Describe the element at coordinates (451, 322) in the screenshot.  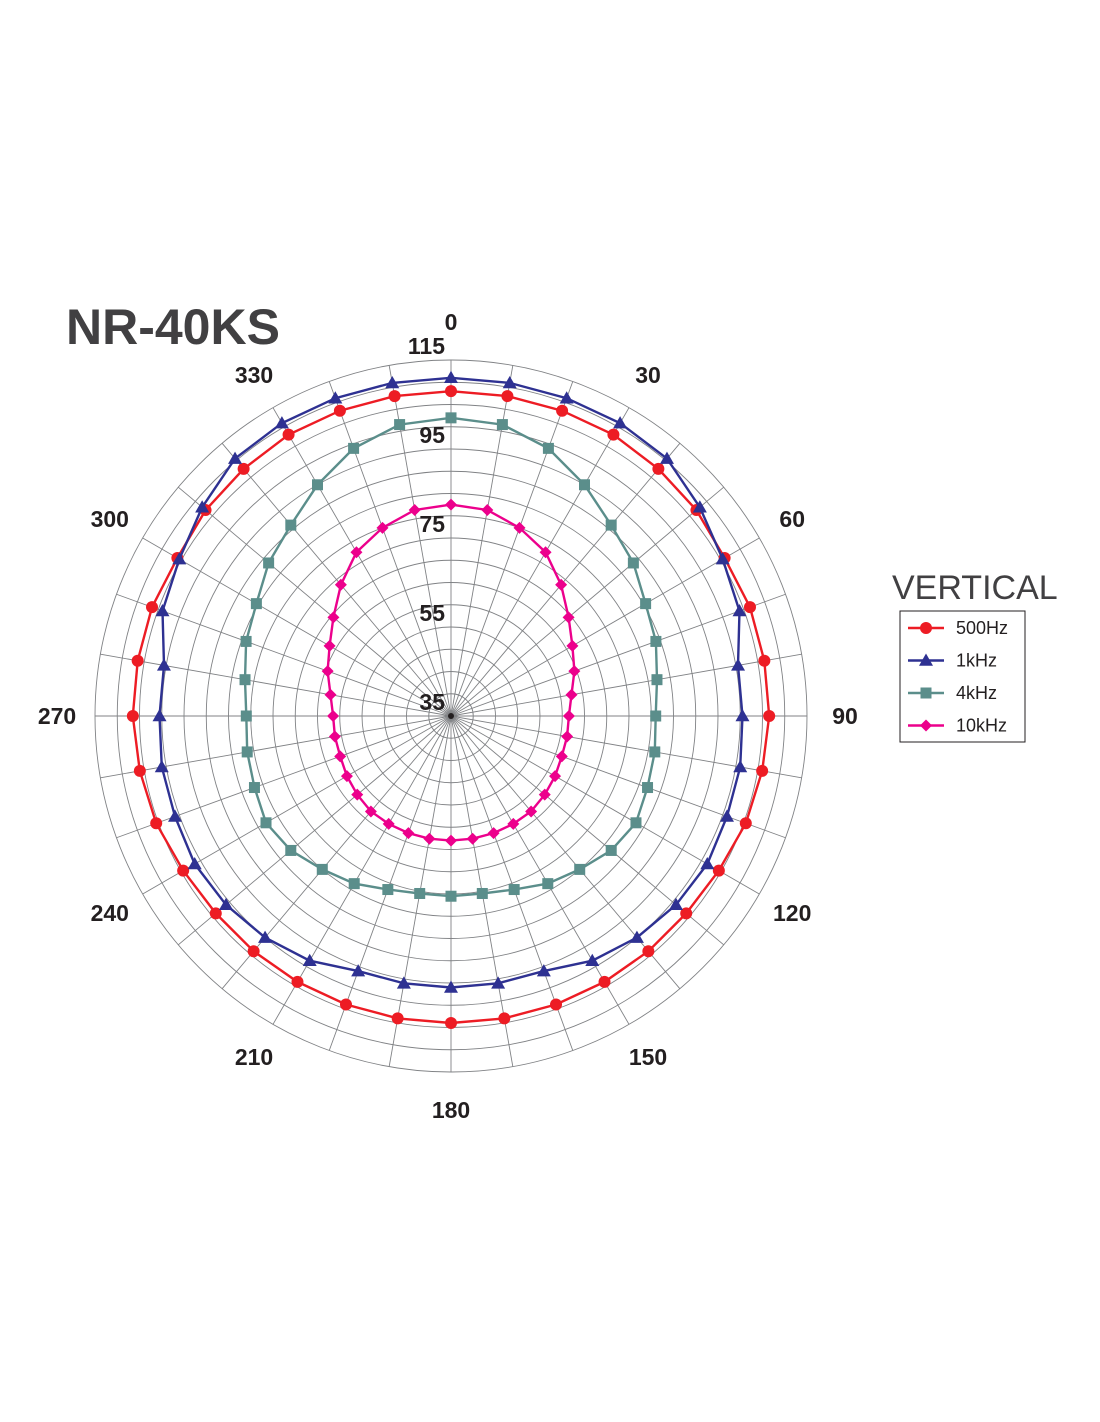
I see `angle-label: 0` at that location.